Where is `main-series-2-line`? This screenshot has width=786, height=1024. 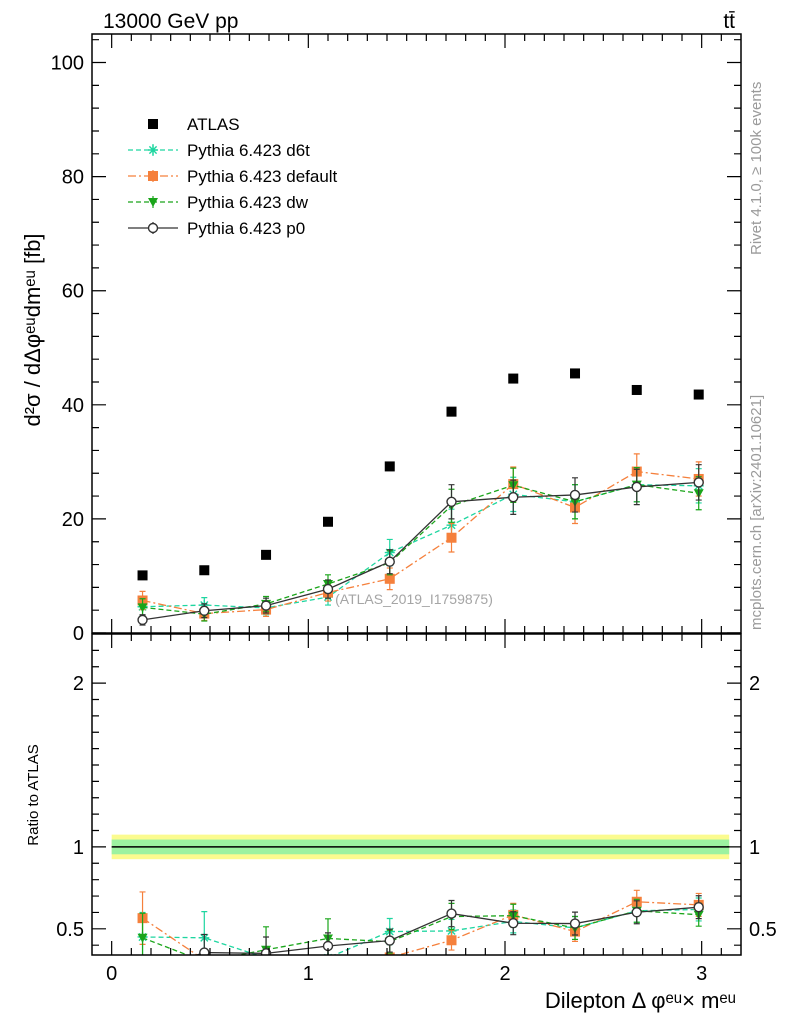 main-series-2-line is located at coordinates (420, 542).